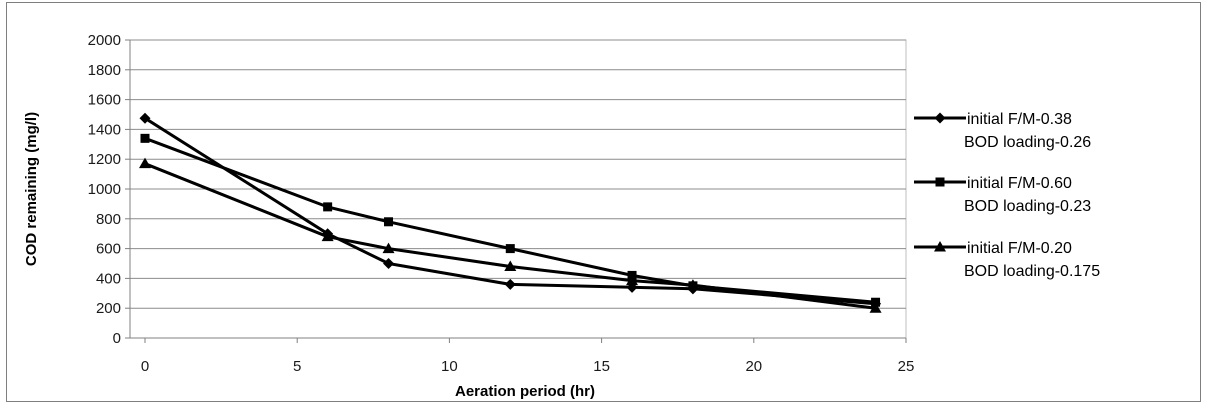  Describe the element at coordinates (145, 366) in the screenshot. I see `x-tick-label: 0` at that location.